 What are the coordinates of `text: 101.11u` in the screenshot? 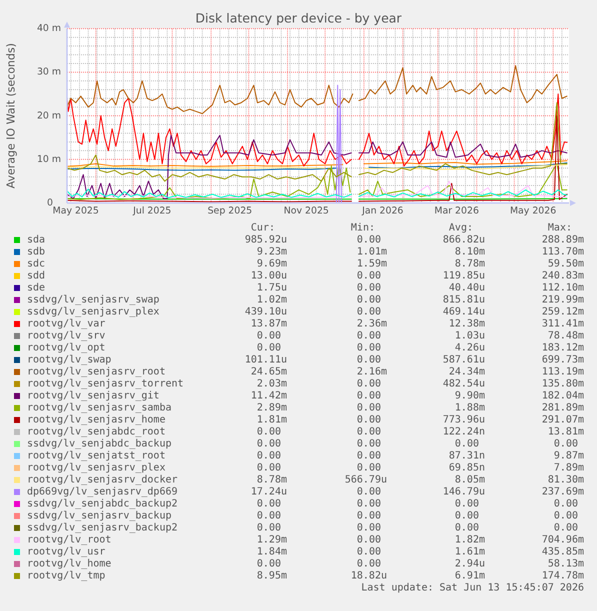 It's located at (265, 360).